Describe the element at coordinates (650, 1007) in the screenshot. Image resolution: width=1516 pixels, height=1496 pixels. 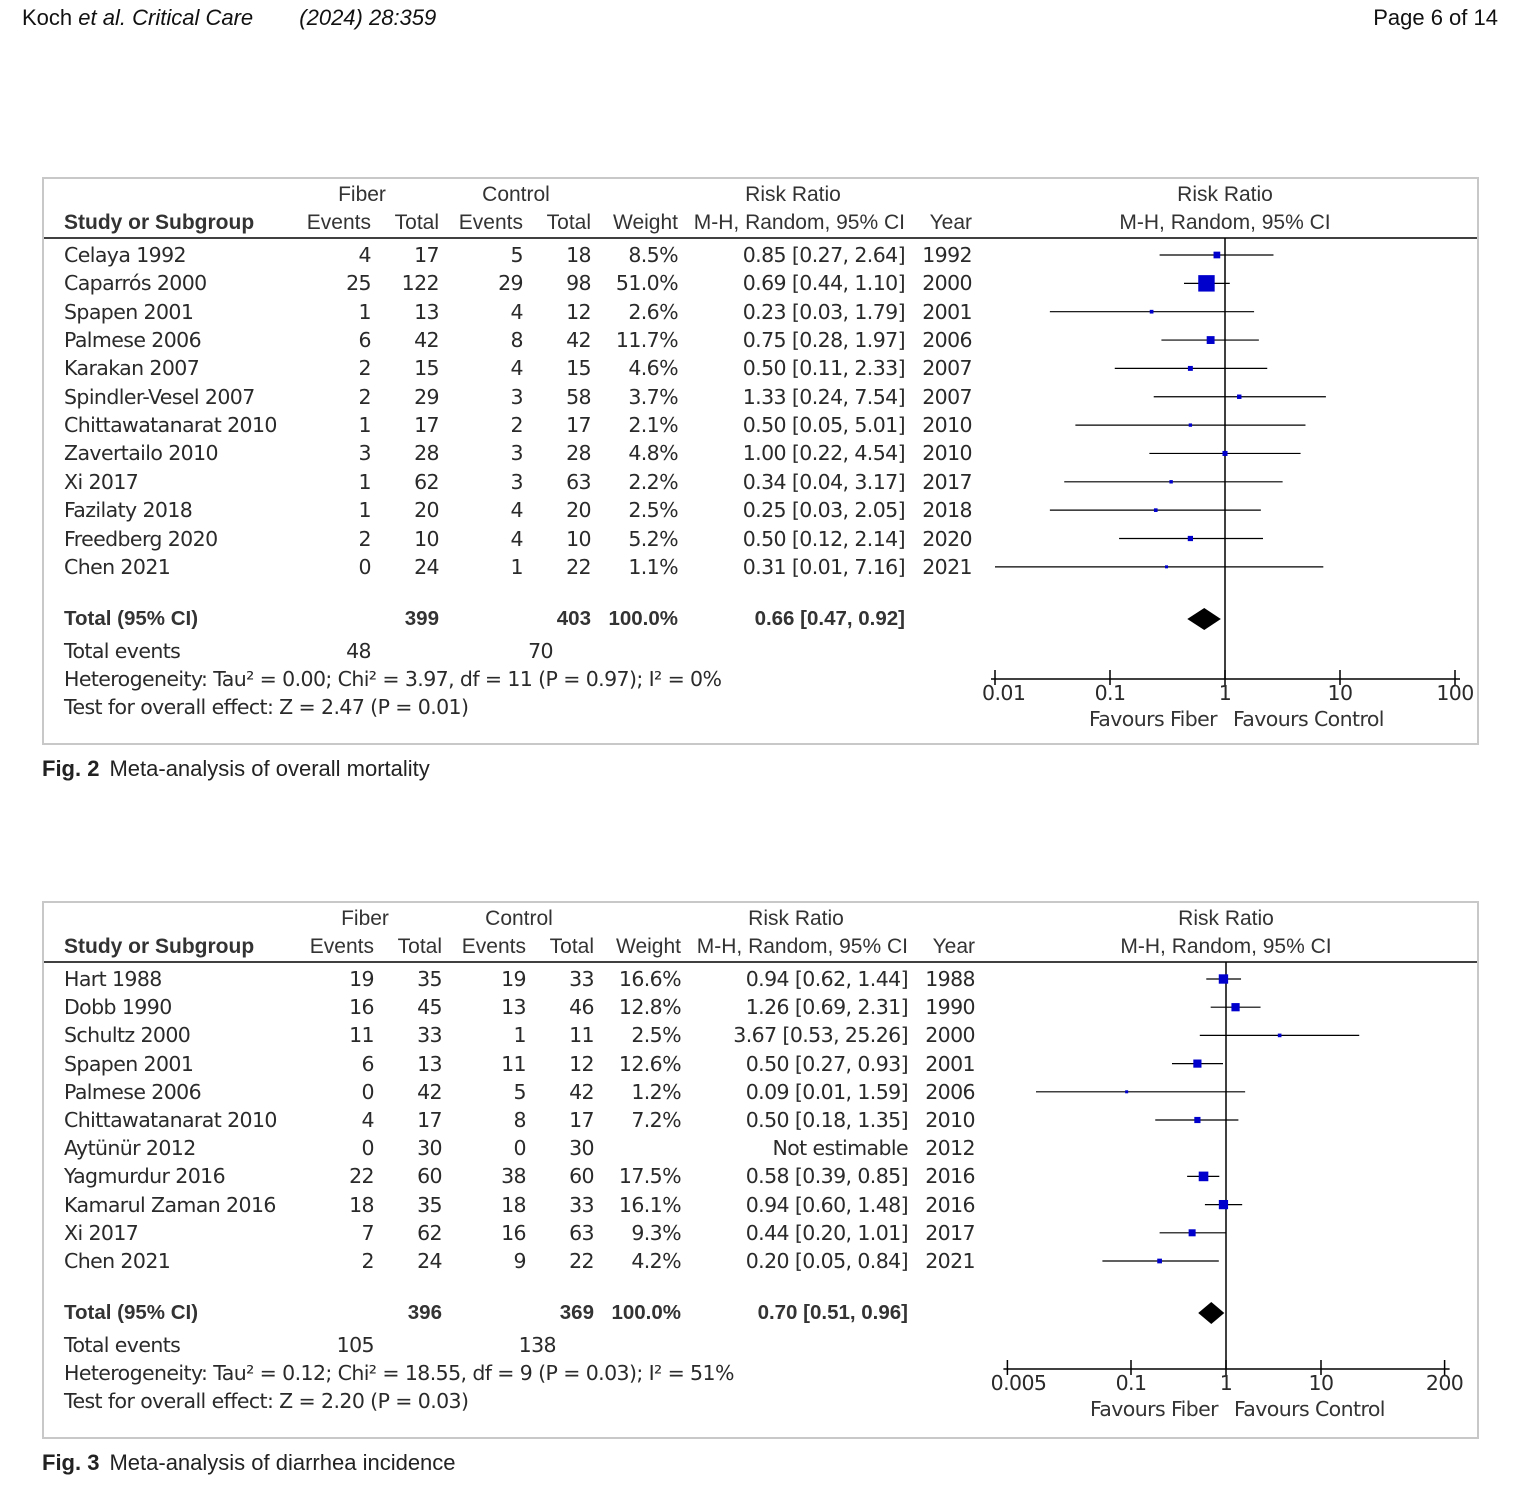
I see `study-weight: 12.8%` at that location.